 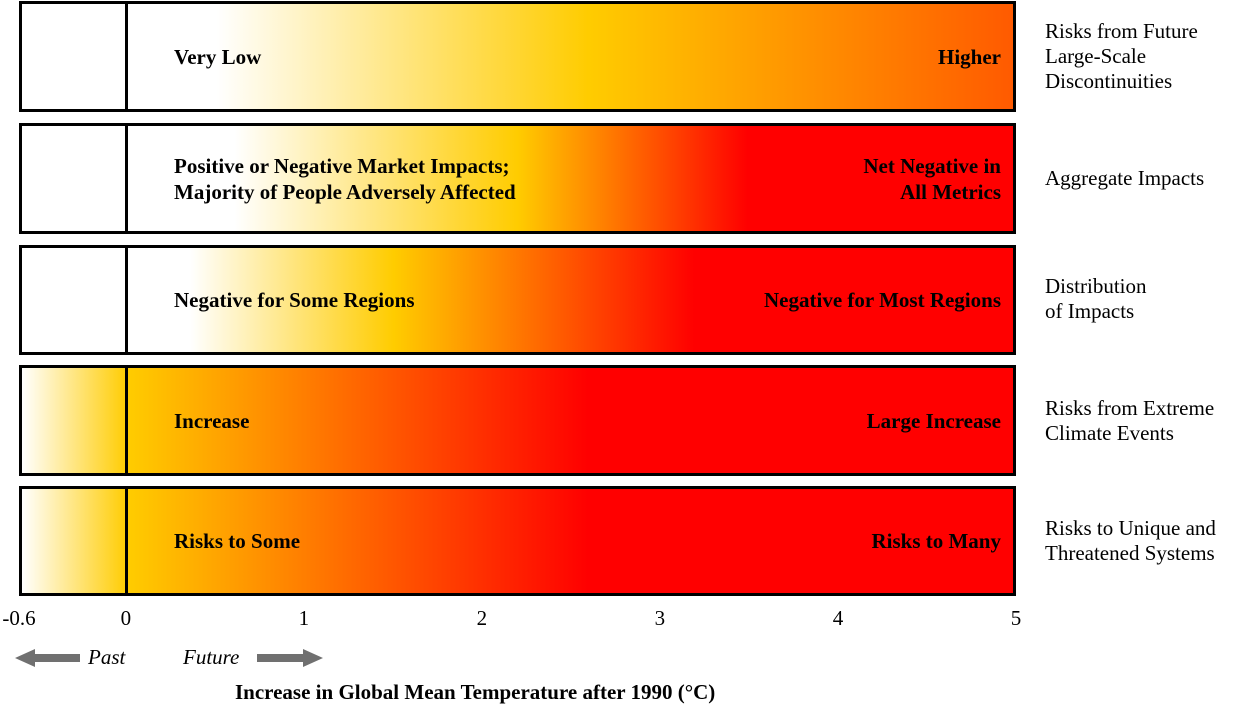 I want to click on category-label: Aggregate Impacts, so click(x=1125, y=178).